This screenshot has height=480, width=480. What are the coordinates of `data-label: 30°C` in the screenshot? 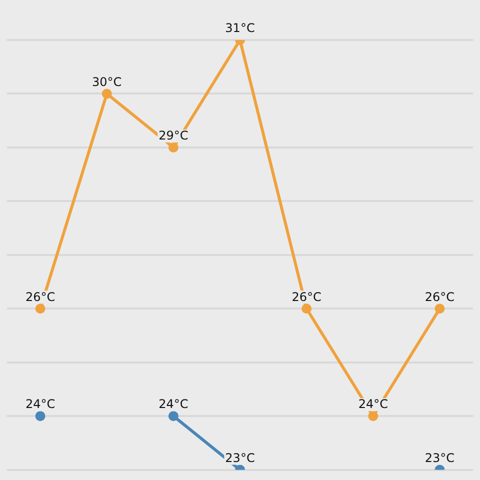 It's located at (107, 81).